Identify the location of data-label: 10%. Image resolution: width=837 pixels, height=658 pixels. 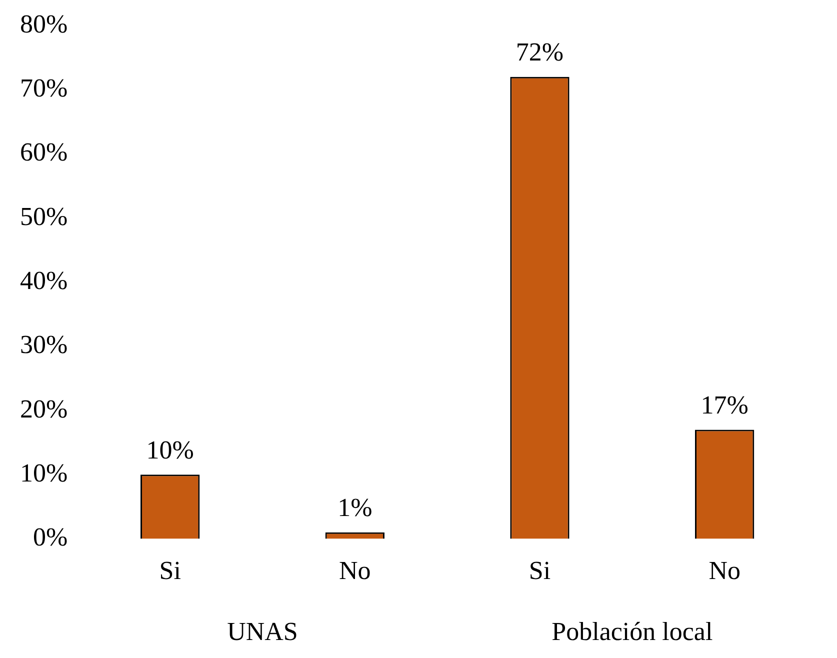
(170, 449).